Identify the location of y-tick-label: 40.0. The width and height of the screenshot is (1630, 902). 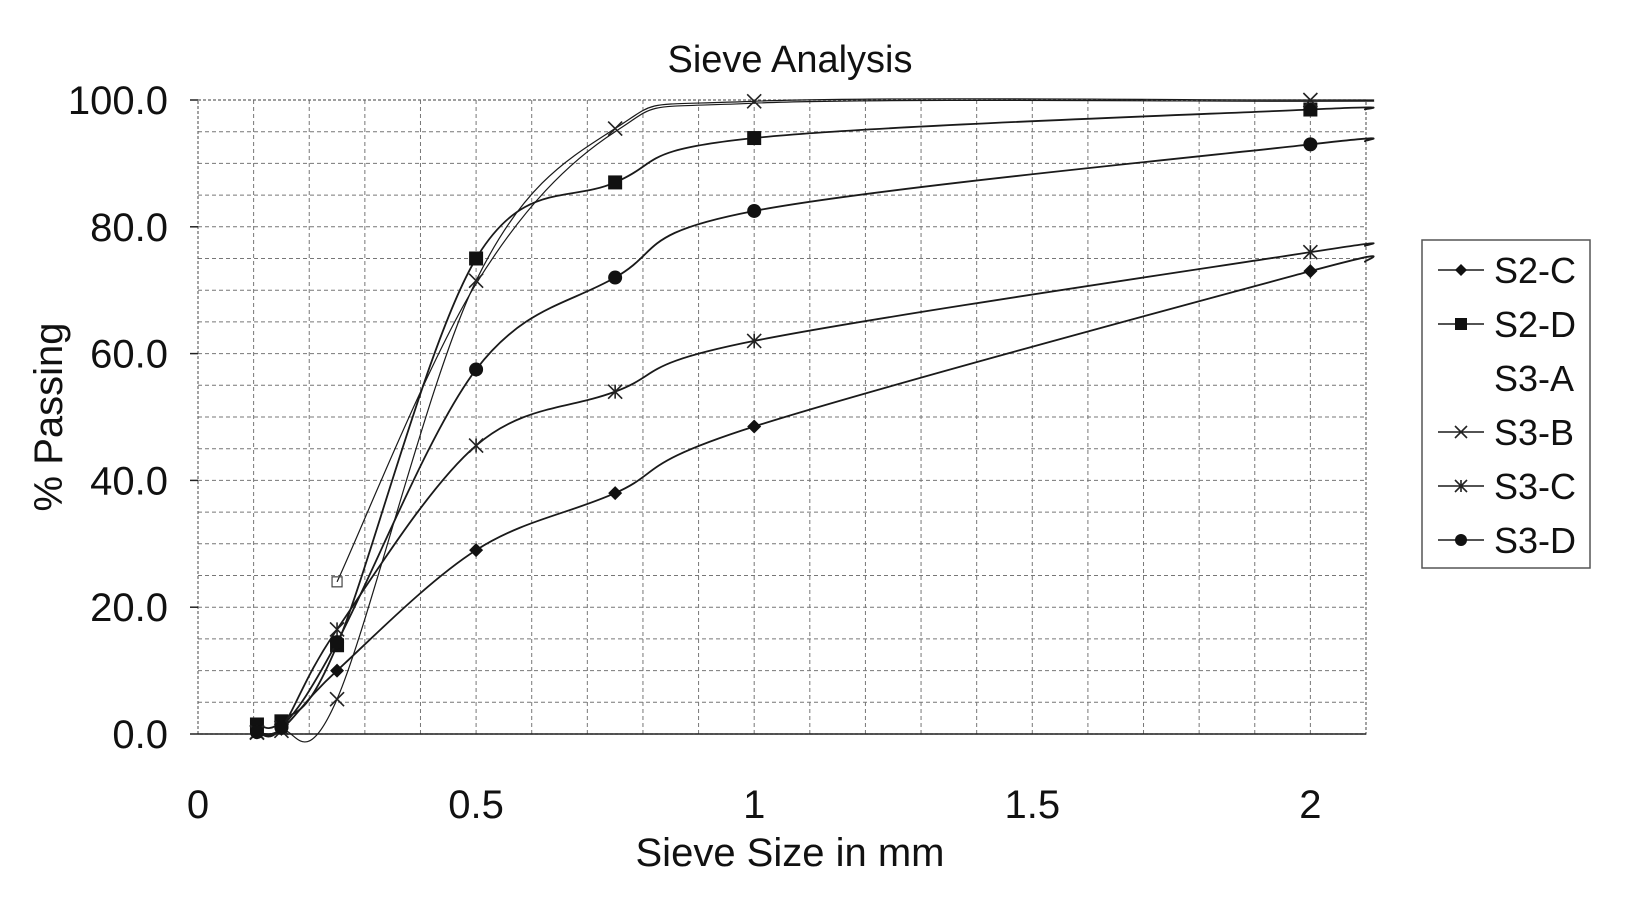
(129, 481).